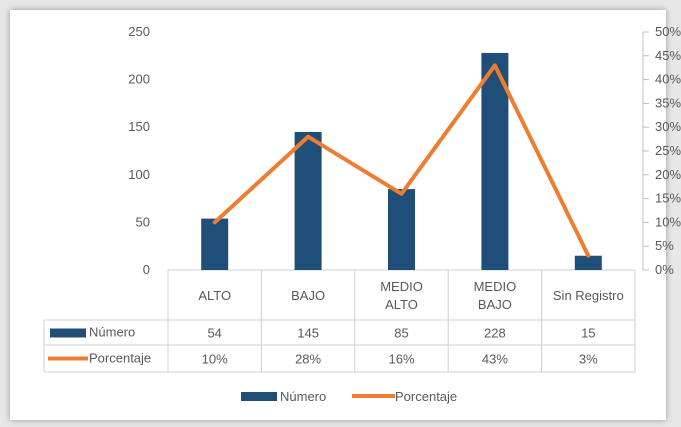 The height and width of the screenshot is (427, 681). I want to click on y-right-tick-label: 40%, so click(668, 79).